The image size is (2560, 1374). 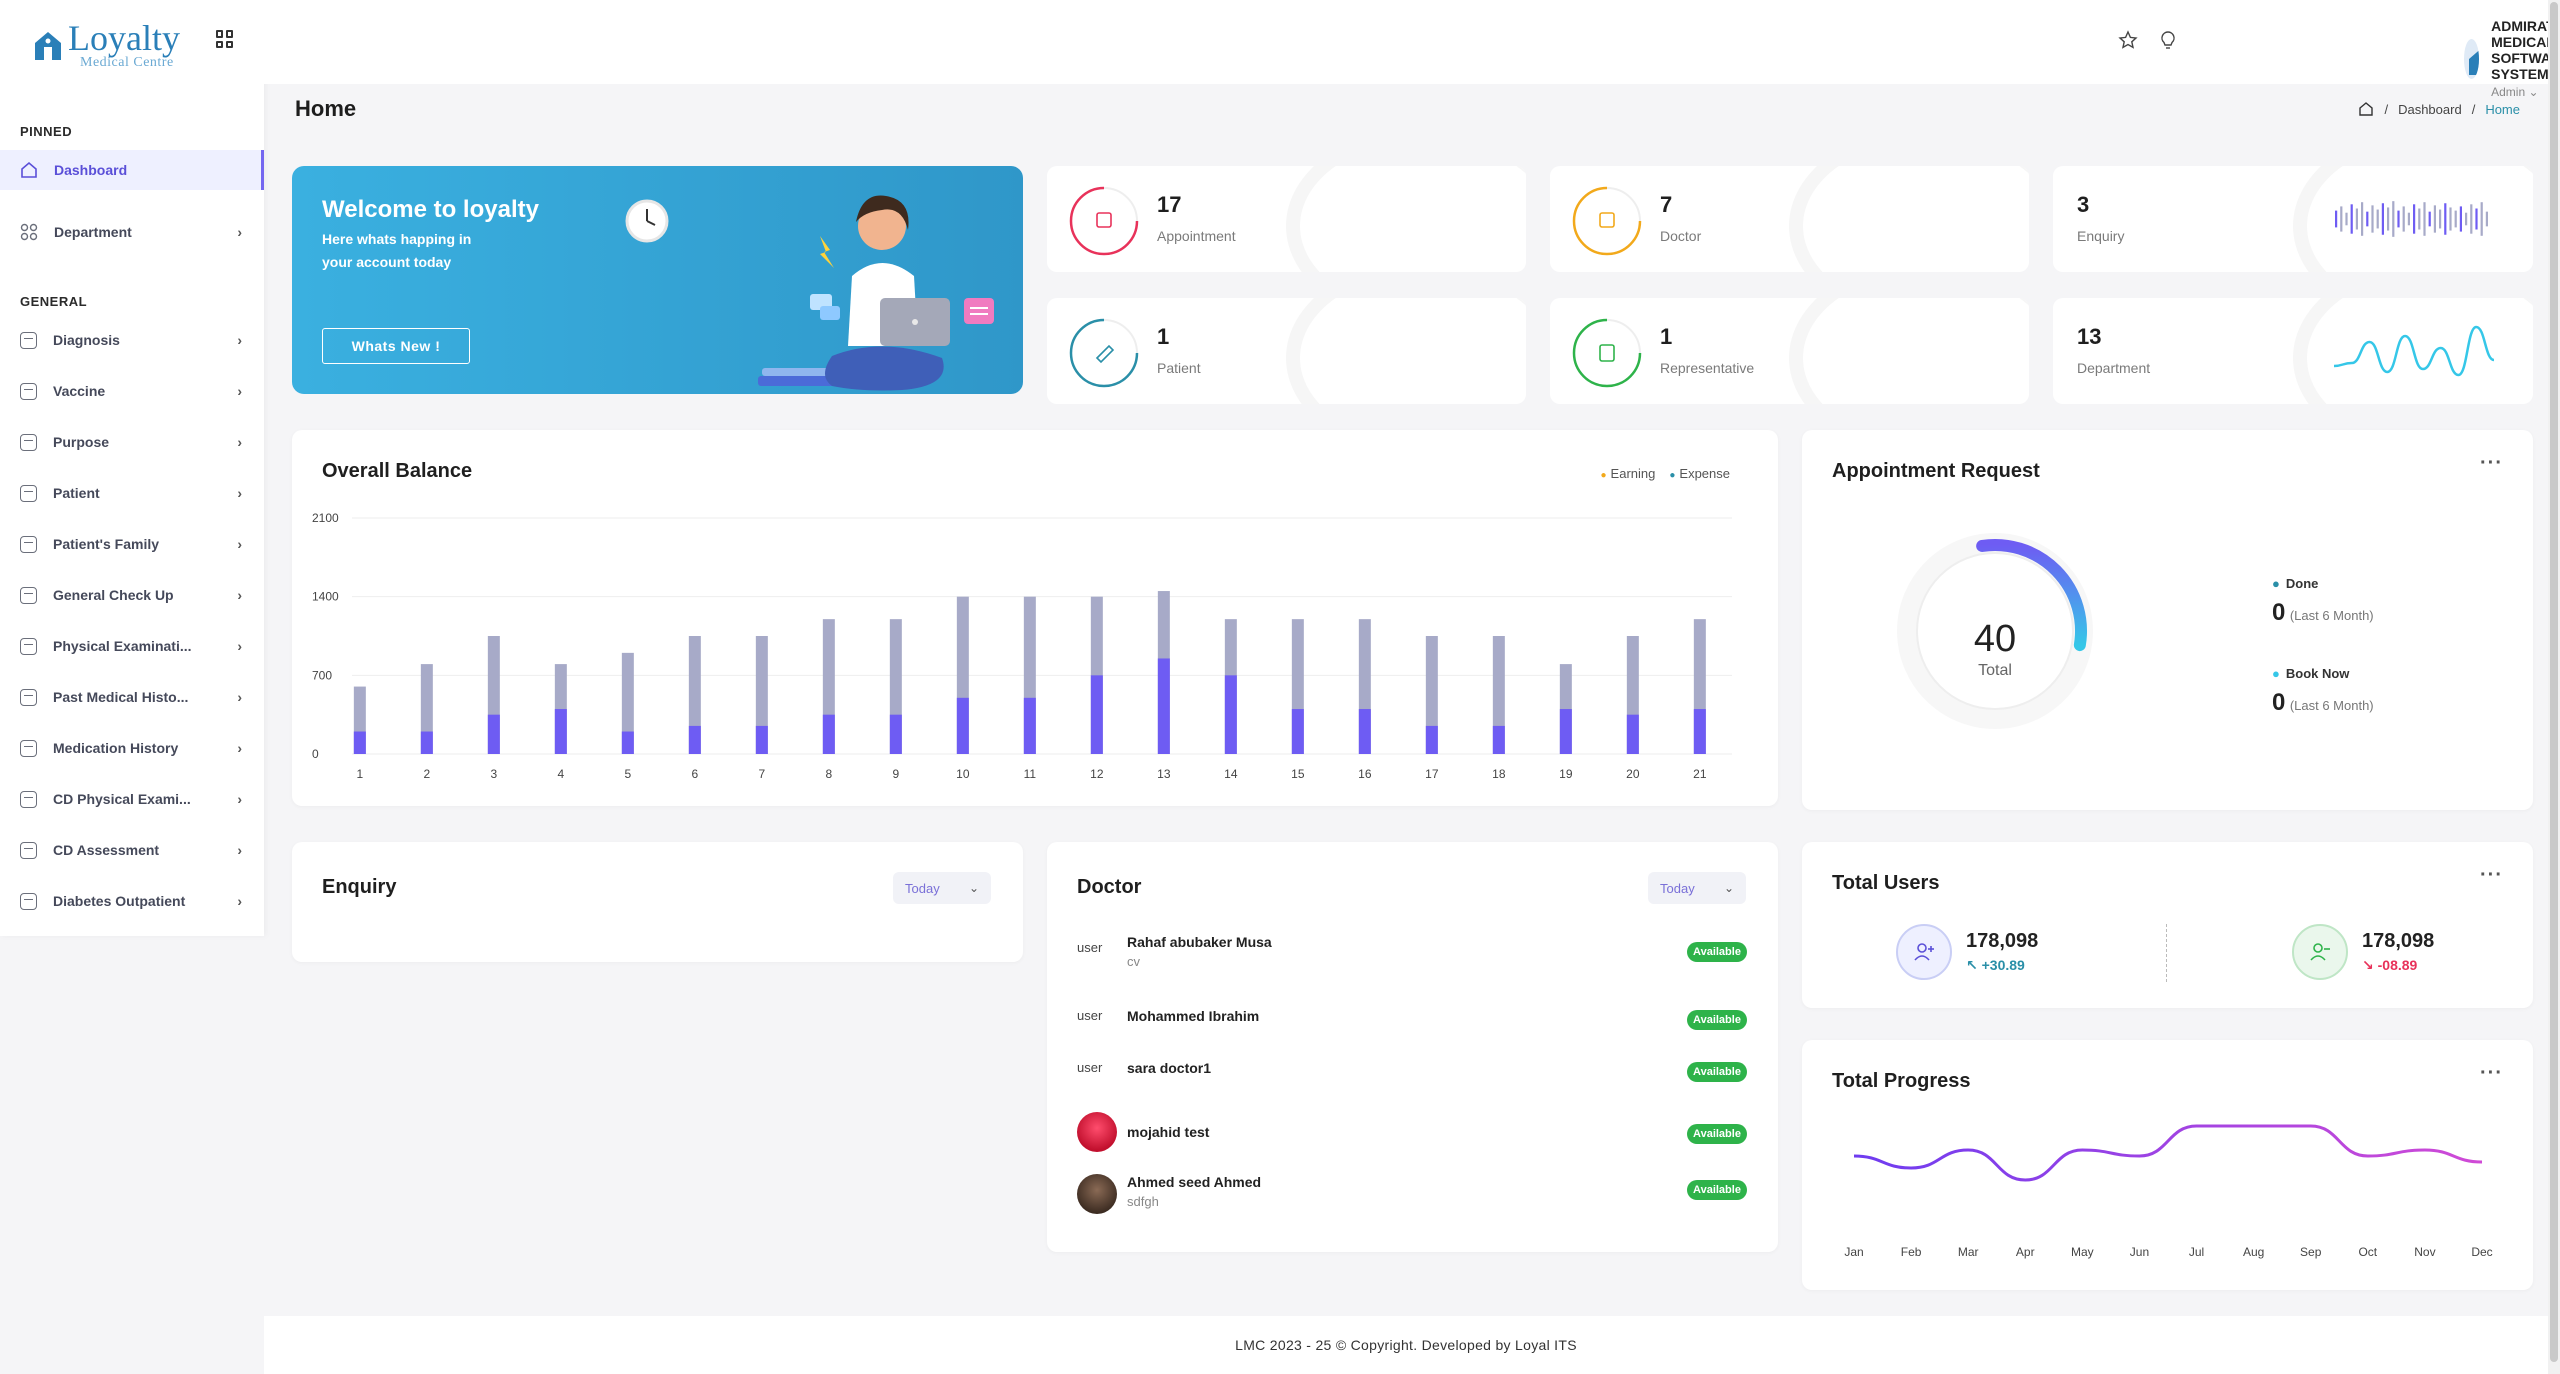 I want to click on doctor-row: user sara doctor1 Available, so click(x=1427, y=1078).